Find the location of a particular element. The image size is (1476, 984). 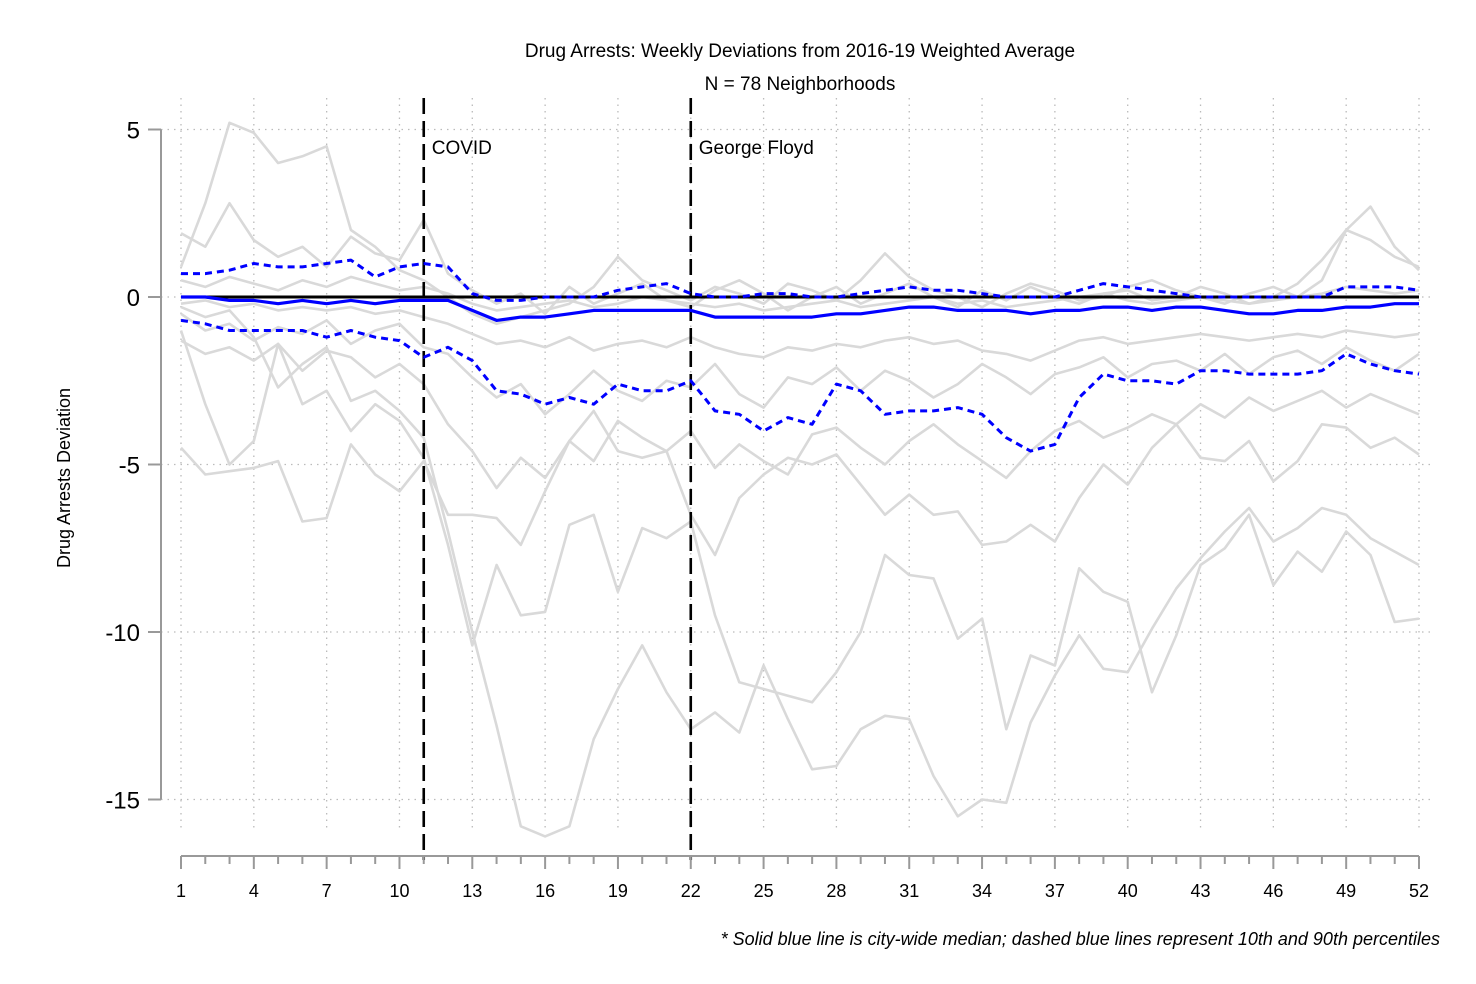

y-tick-label: -10 is located at coordinates (122, 633).